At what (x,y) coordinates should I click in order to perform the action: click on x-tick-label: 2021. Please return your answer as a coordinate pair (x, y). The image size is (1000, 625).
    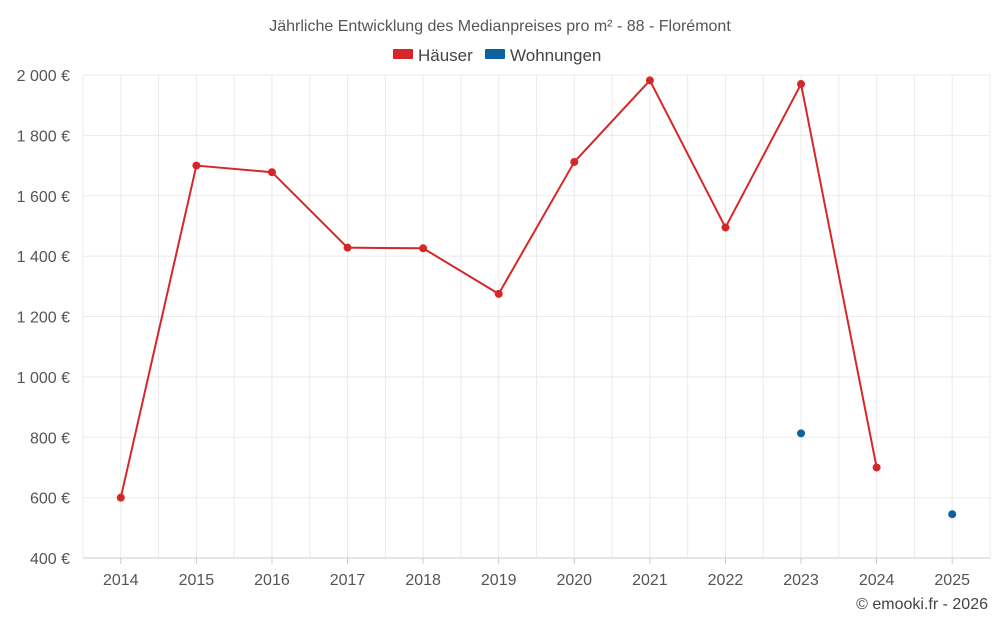
    Looking at the image, I should click on (650, 580).